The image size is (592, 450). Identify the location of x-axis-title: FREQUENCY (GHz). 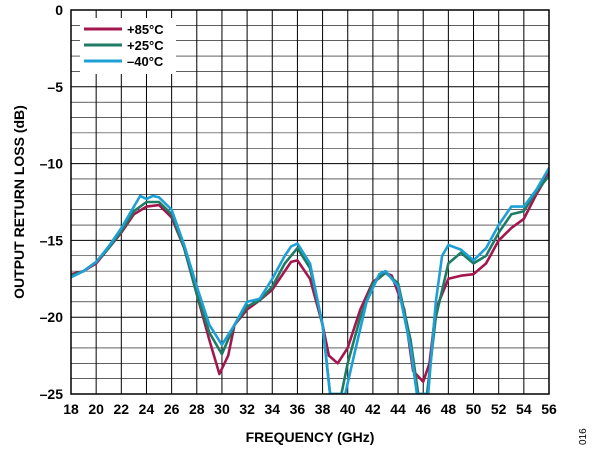
(310, 437).